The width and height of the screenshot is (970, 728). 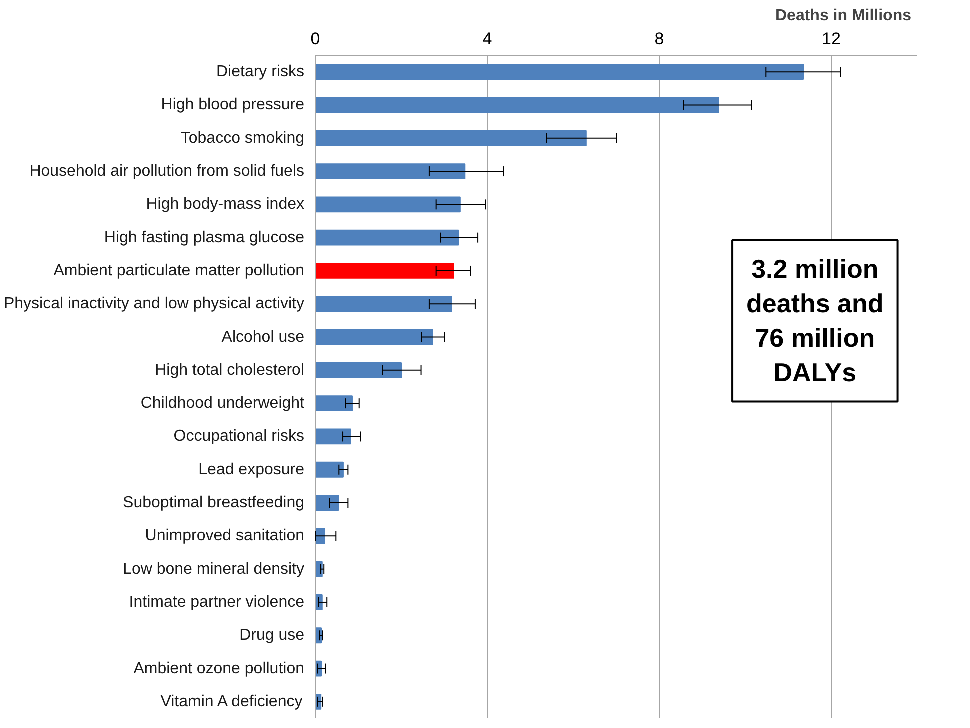 I want to click on y-tick-label: Ambient ozone pollution, so click(x=219, y=669).